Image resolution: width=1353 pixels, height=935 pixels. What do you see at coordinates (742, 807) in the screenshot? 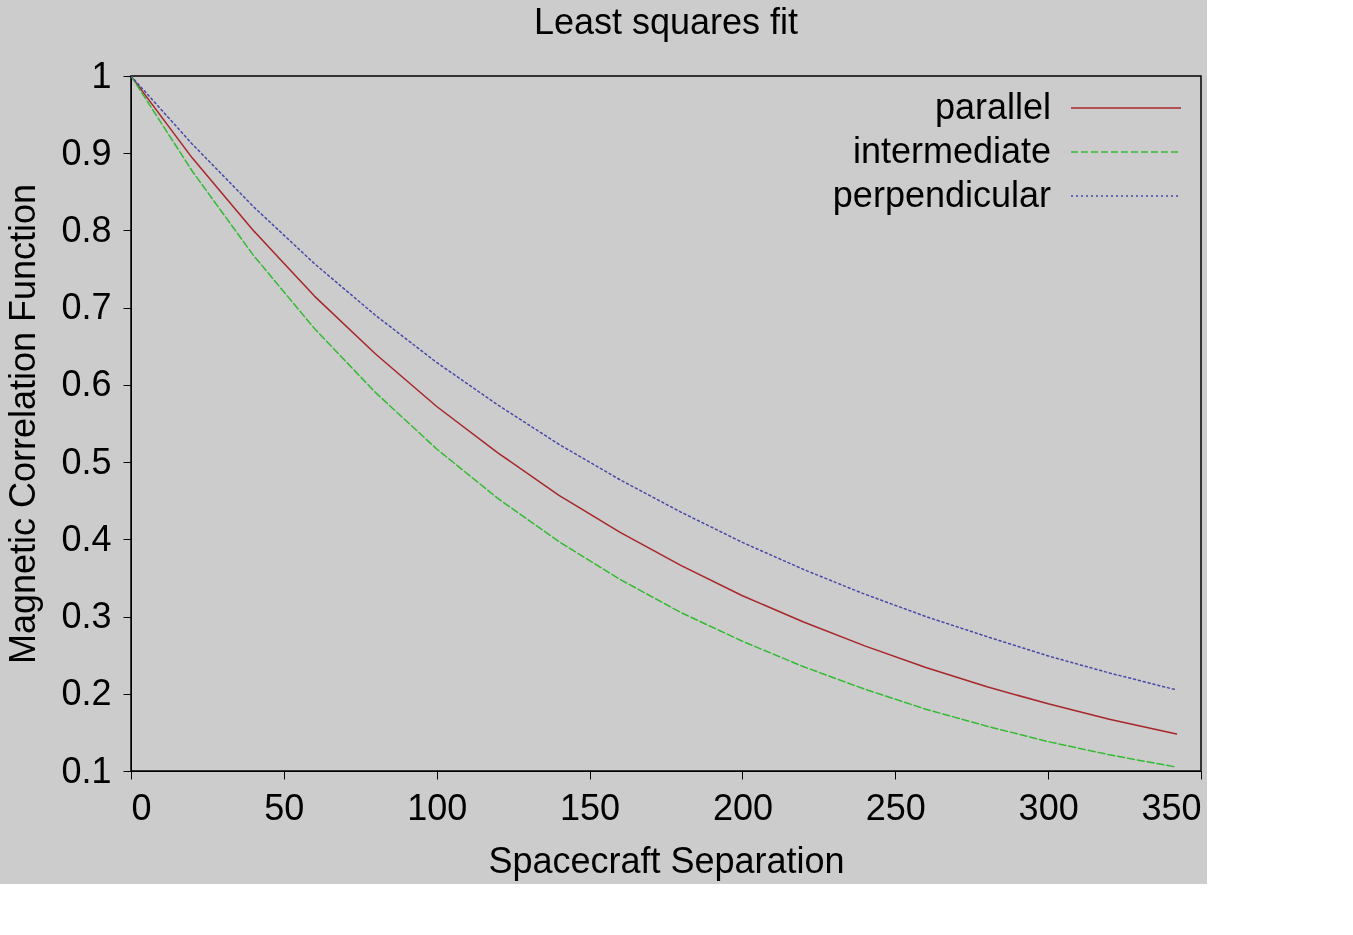
I see `x-tick-label: 200` at bounding box center [742, 807].